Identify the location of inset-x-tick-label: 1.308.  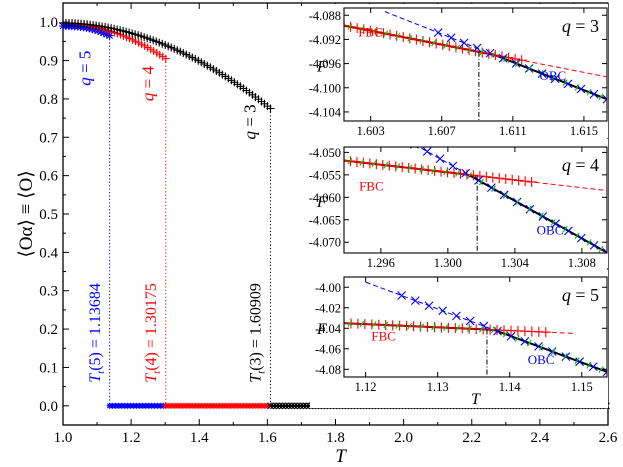
(582, 263).